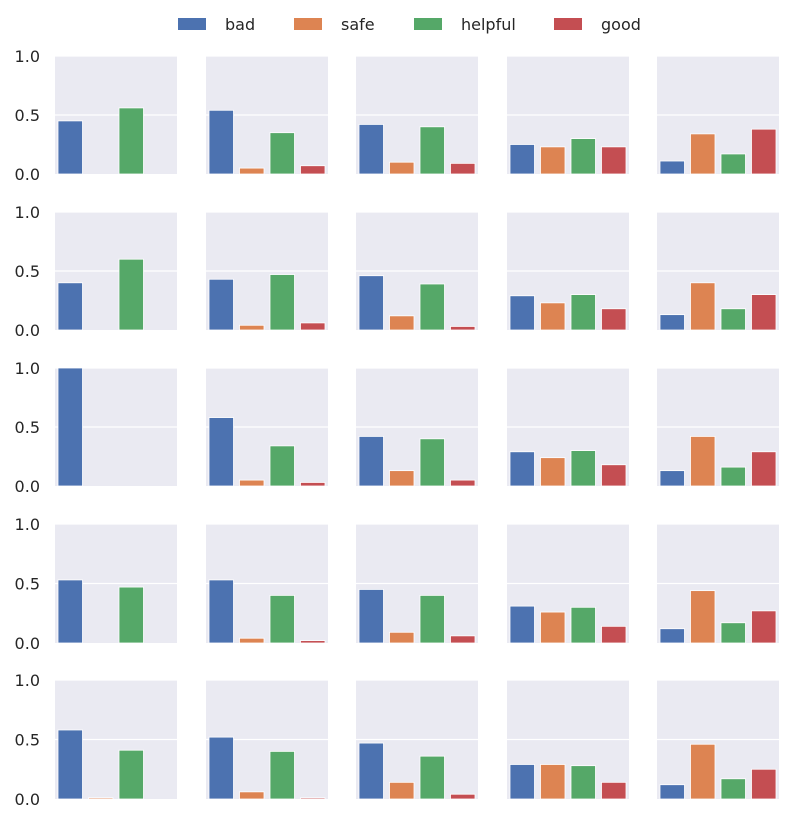 Image resolution: width=790 pixels, height=821 pixels. Describe the element at coordinates (488, 24) in the screenshot. I see `legend-label-helpful: helpful` at that location.